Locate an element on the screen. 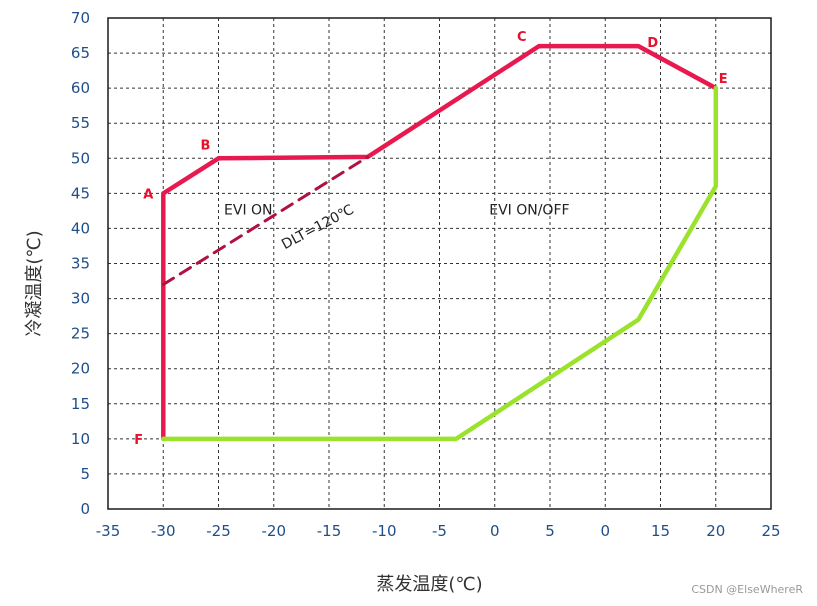  x-tick-label: 5 is located at coordinates (550, 531).